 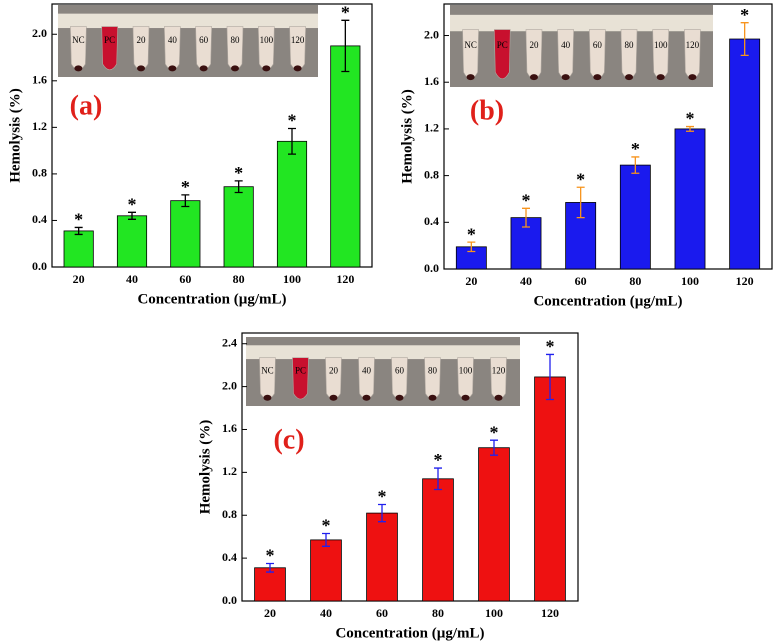 What do you see at coordinates (326, 613) in the screenshot?
I see `x-tick-label: 40` at bounding box center [326, 613].